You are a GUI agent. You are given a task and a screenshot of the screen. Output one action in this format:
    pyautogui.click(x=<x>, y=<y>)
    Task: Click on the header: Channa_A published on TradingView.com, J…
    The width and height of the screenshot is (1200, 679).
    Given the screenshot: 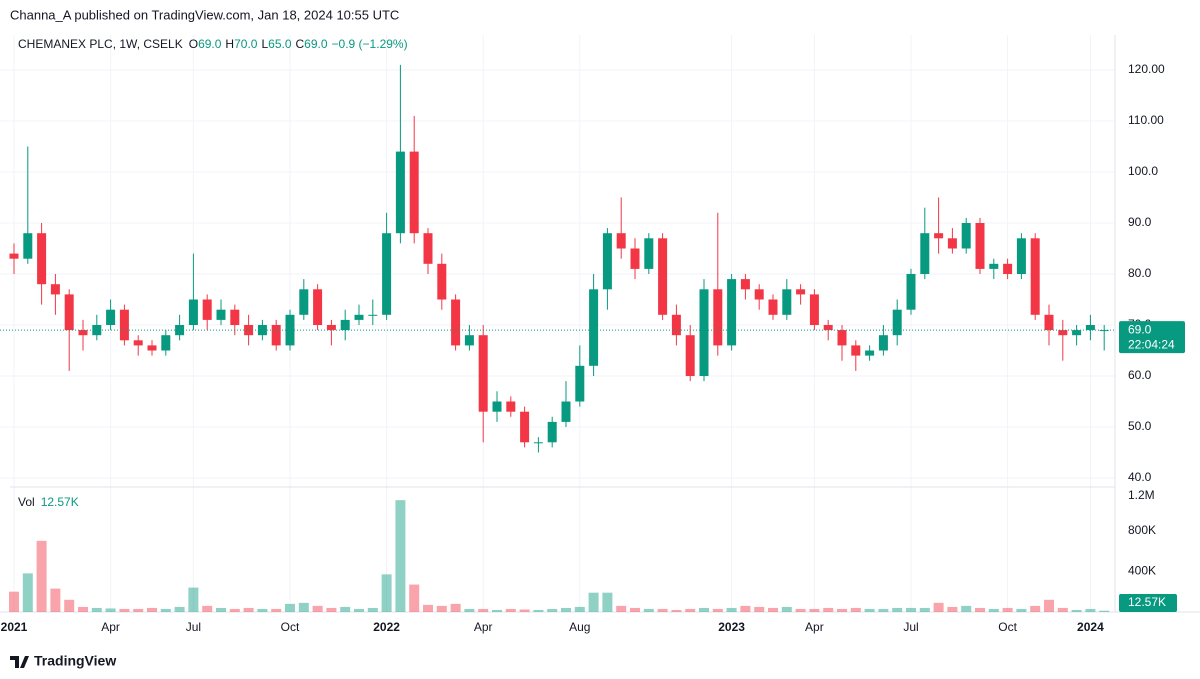 What is the action you would take?
    pyautogui.click(x=204, y=14)
    